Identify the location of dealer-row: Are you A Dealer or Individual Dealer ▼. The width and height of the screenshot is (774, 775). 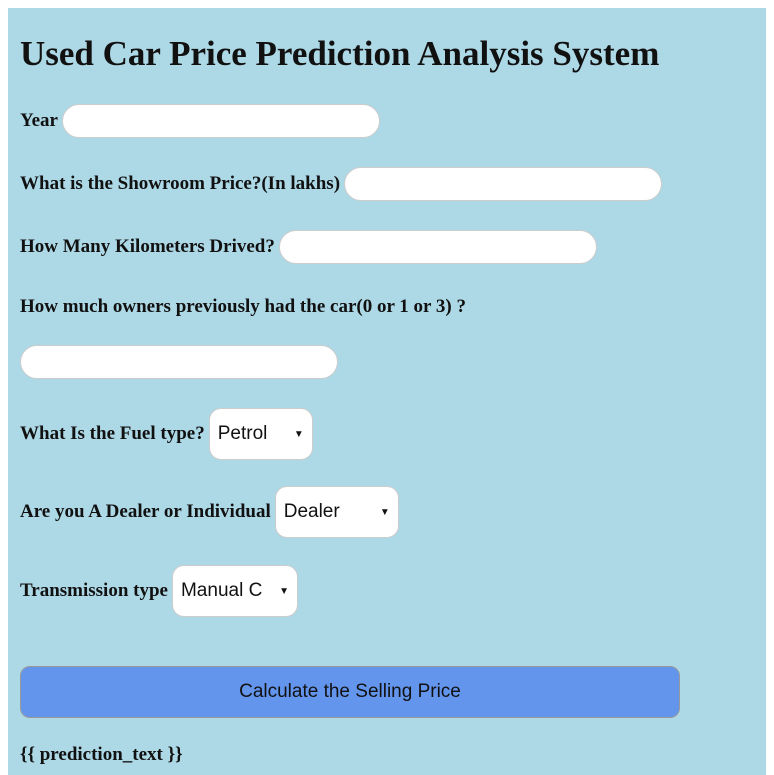
(209, 512).